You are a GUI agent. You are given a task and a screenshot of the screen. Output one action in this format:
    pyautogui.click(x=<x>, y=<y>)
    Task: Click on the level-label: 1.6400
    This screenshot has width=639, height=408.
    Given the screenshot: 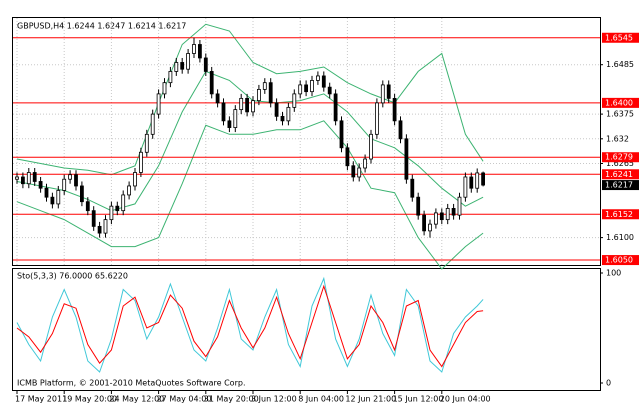 What is the action you would take?
    pyautogui.click(x=619, y=102)
    